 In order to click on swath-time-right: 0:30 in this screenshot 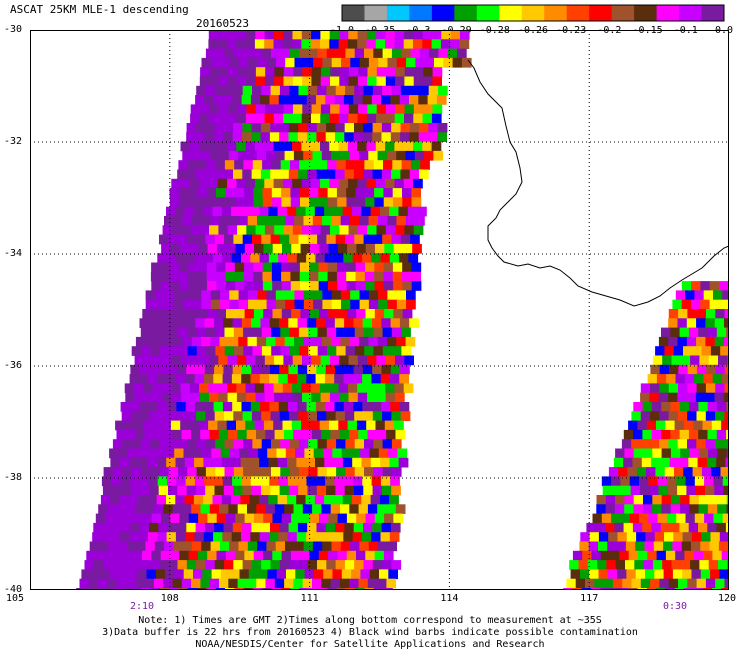, I will do `click(675, 606)`.